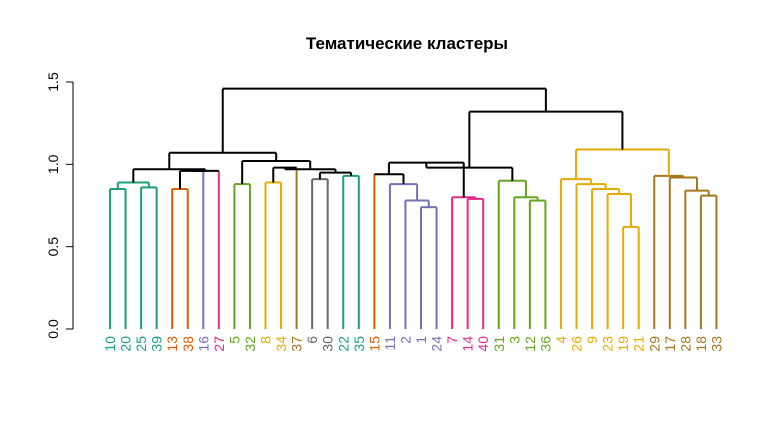 This screenshot has height=437, width=776. Describe the element at coordinates (483, 344) in the screenshot. I see `leaf-label: 40` at that location.